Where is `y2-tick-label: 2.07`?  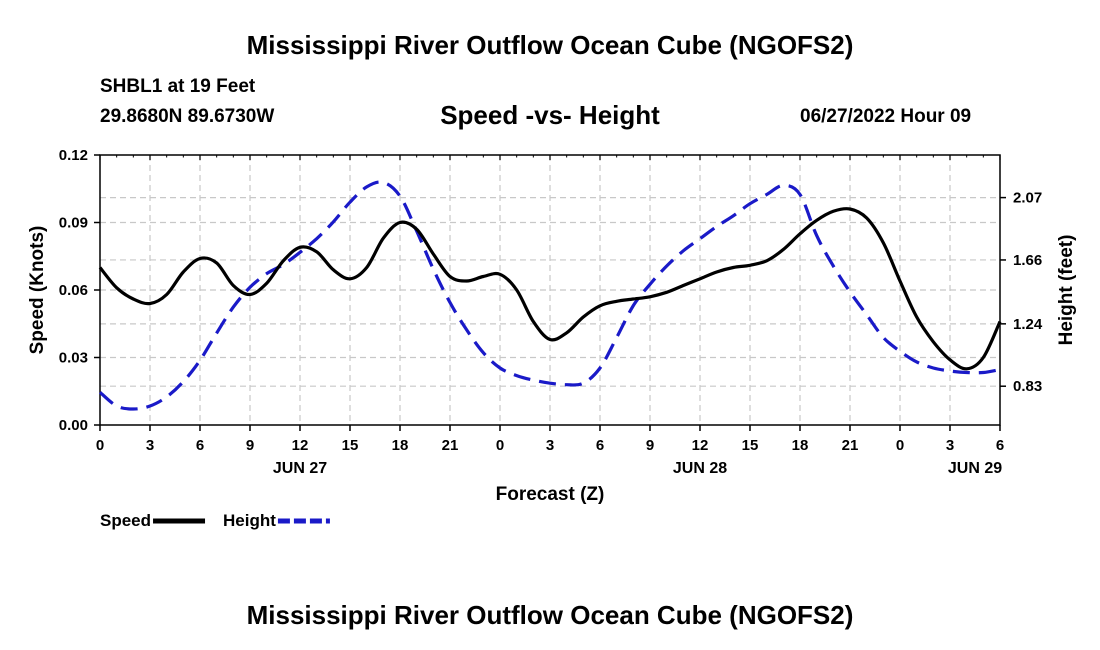 y2-tick-label: 2.07 is located at coordinates (1027, 198).